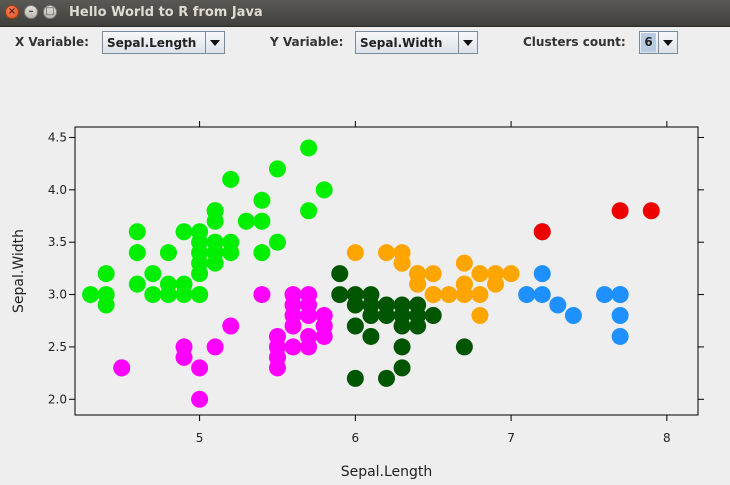 This screenshot has height=485, width=730. I want to click on x-tick-label: 5, so click(200, 438).